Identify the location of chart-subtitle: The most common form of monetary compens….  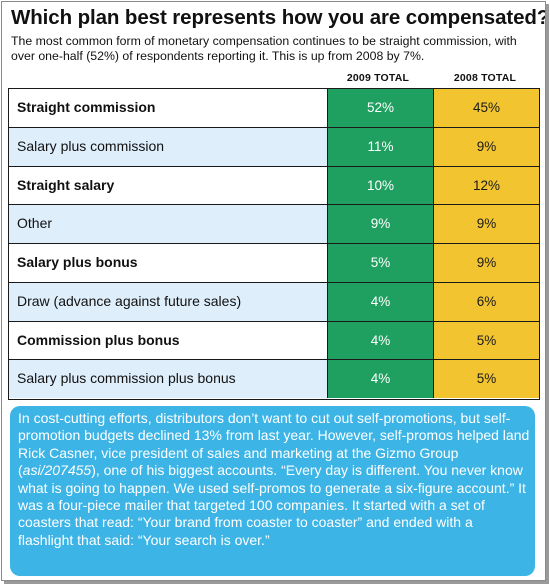
(264, 48).